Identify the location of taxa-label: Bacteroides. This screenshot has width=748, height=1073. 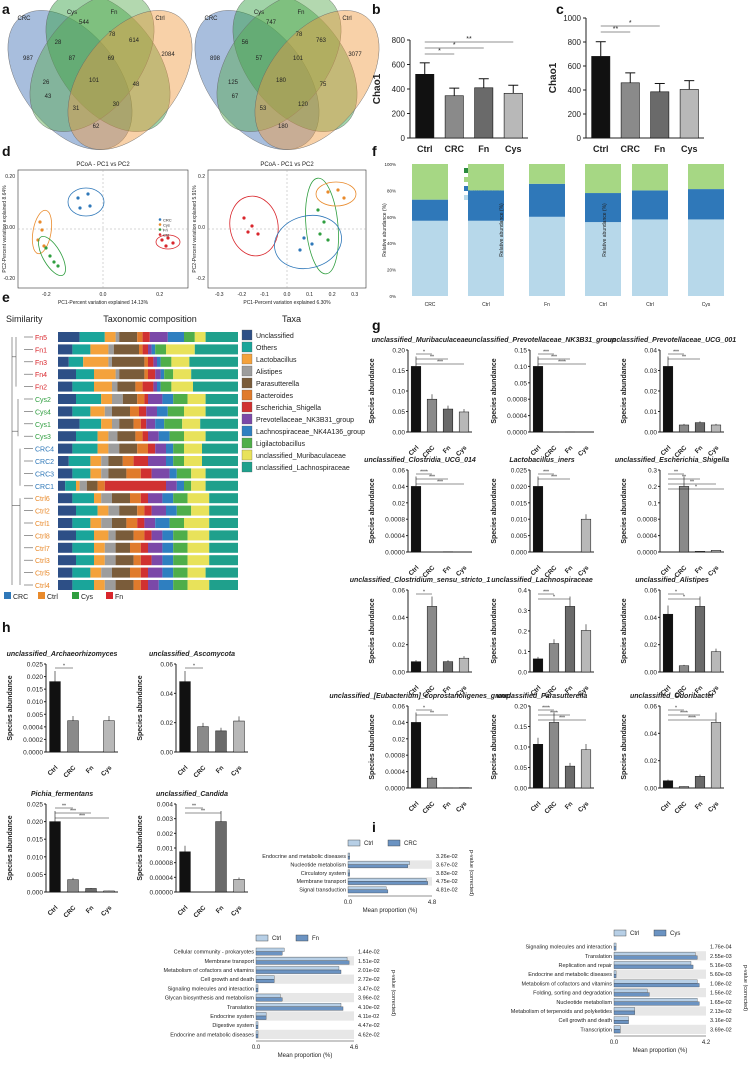
(274, 396).